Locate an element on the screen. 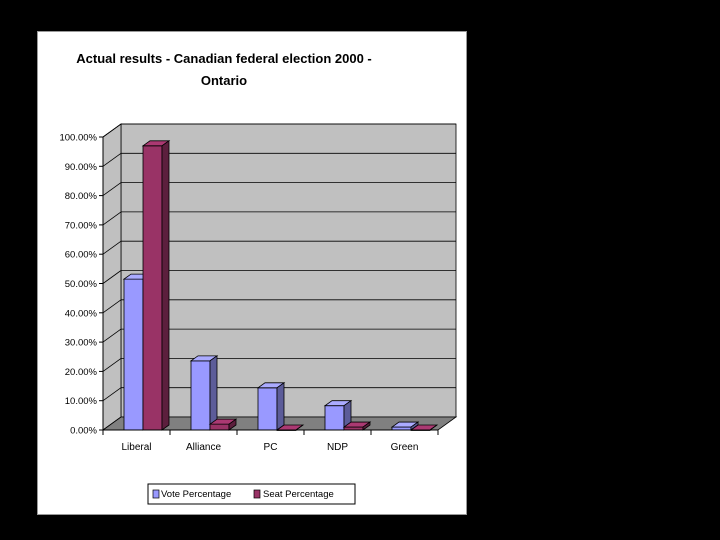  y-tick-label: 30.00% is located at coordinates (81, 343).